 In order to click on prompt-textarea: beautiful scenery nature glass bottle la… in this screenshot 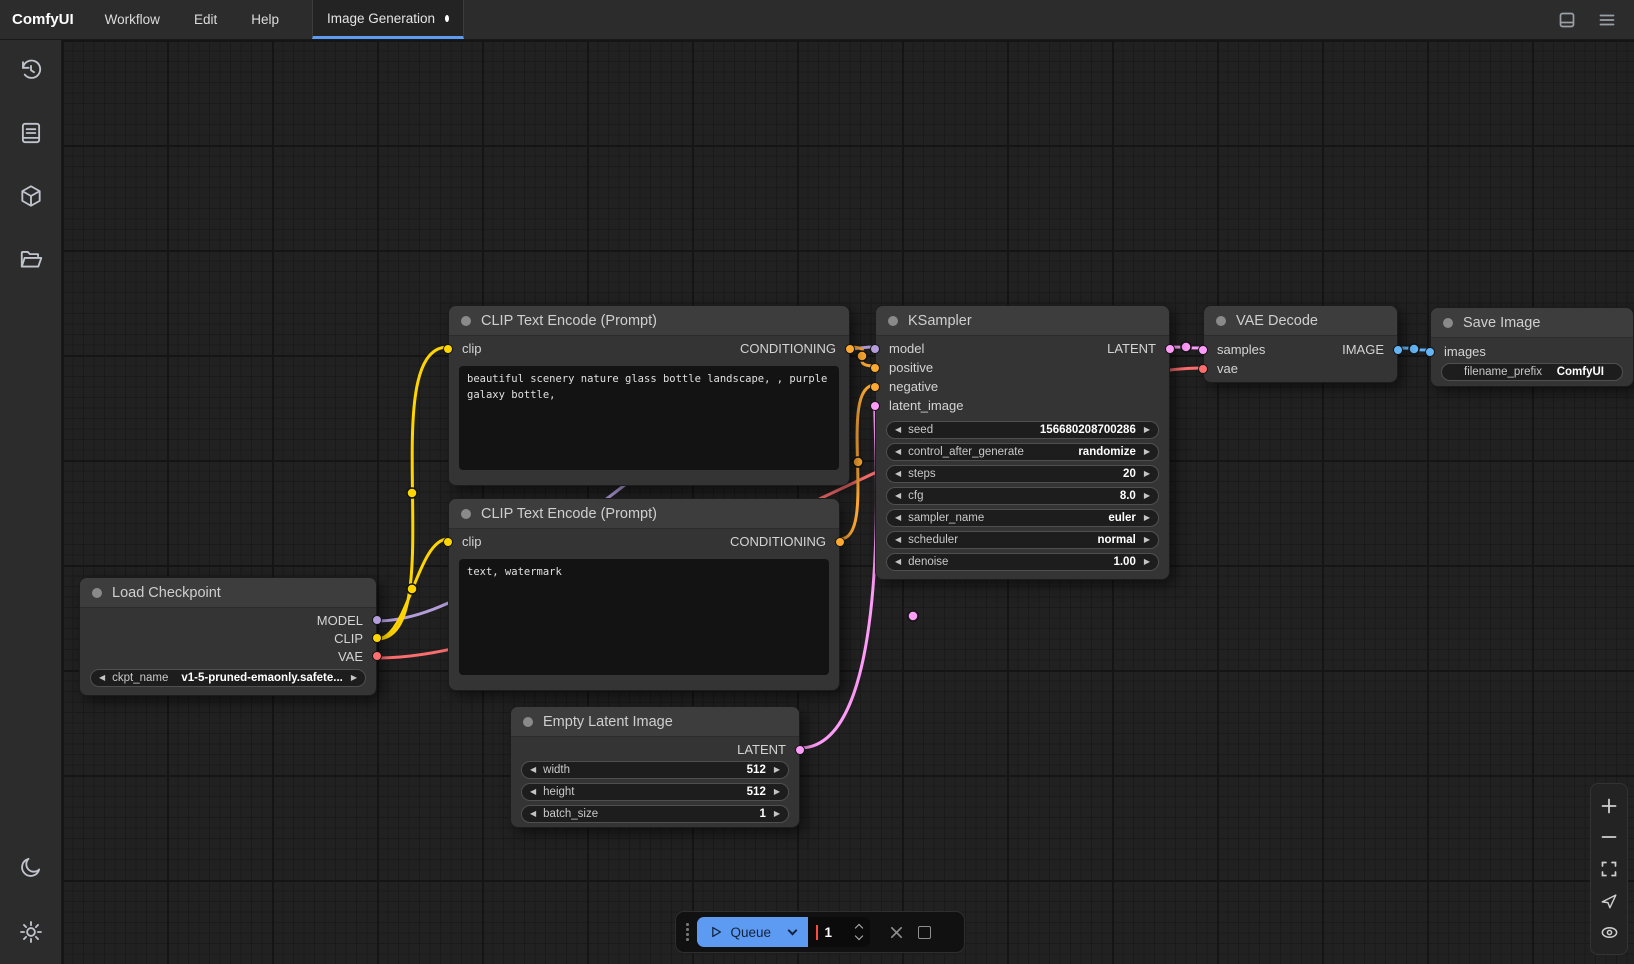, I will do `click(649, 418)`.